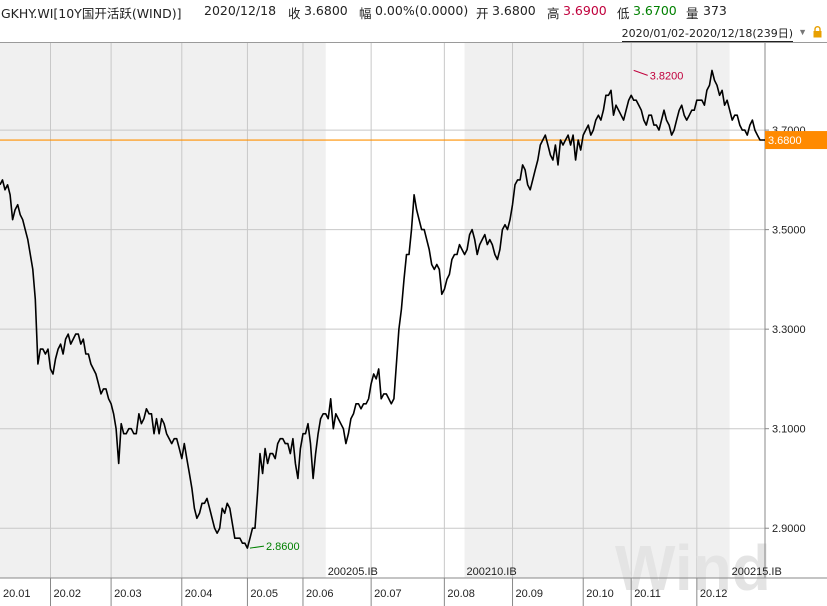 The height and width of the screenshot is (606, 827). I want to click on current-price-tag, so click(796, 140).